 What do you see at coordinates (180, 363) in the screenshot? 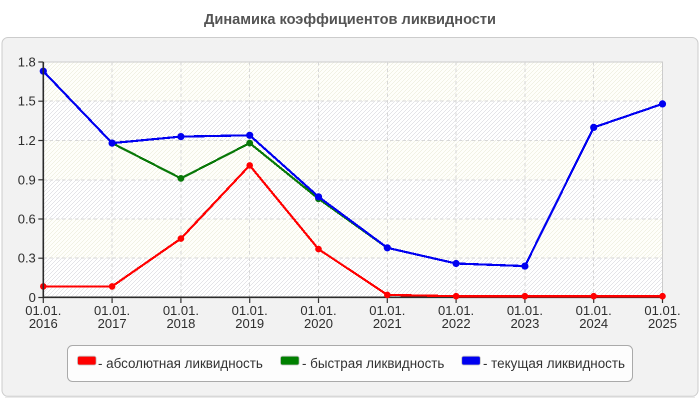
I see `svg-text: - абсолютная ликвидность` at bounding box center [180, 363].